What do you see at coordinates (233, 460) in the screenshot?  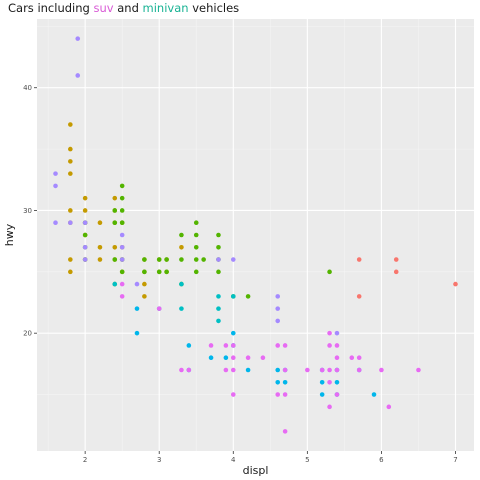 I see `x-tick-label: 4` at bounding box center [233, 460].